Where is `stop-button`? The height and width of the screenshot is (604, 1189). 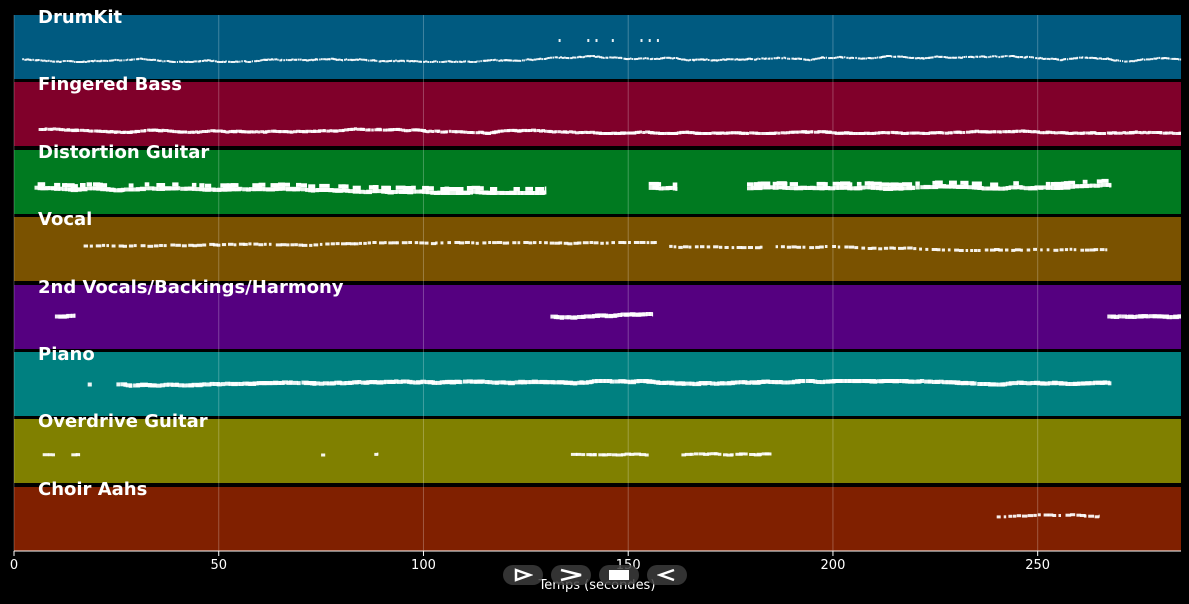
stop-button is located at coordinates (619, 575).